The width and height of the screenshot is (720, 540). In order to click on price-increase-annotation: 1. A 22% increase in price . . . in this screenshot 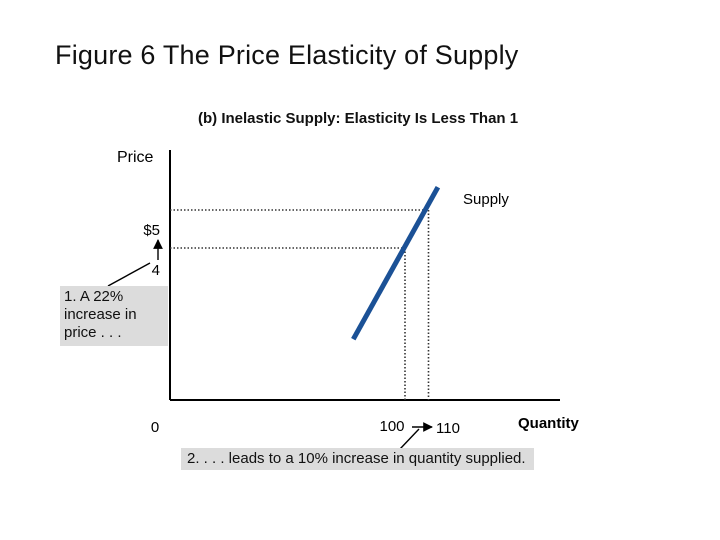, I will do `click(114, 316)`.